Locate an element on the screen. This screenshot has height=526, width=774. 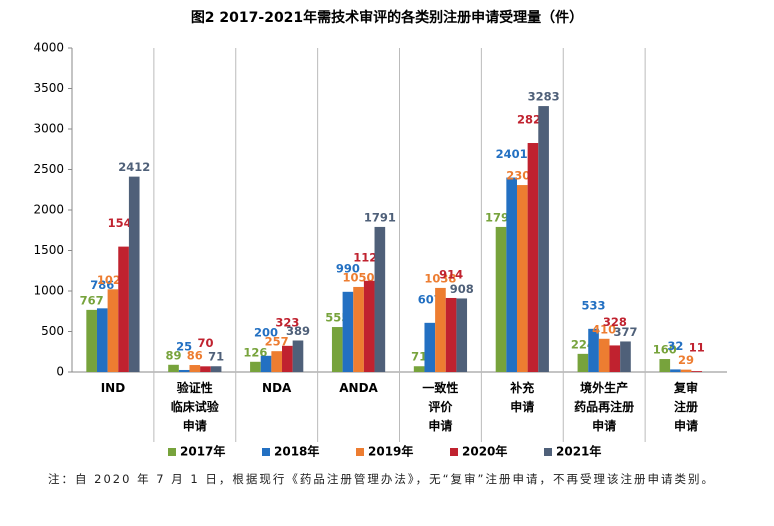
value-label: 410 is located at coordinates (604, 329).